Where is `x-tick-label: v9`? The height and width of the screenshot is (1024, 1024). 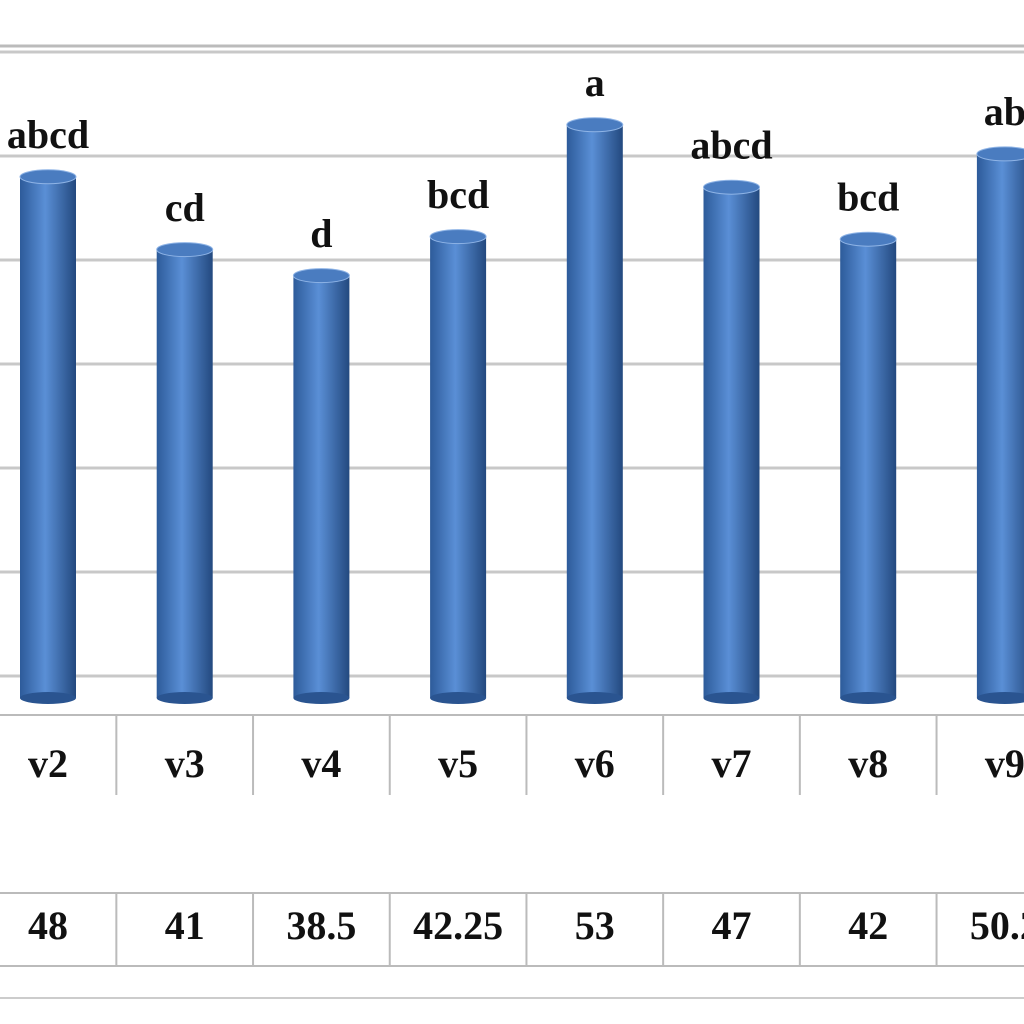 x-tick-label: v9 is located at coordinates (1004, 763).